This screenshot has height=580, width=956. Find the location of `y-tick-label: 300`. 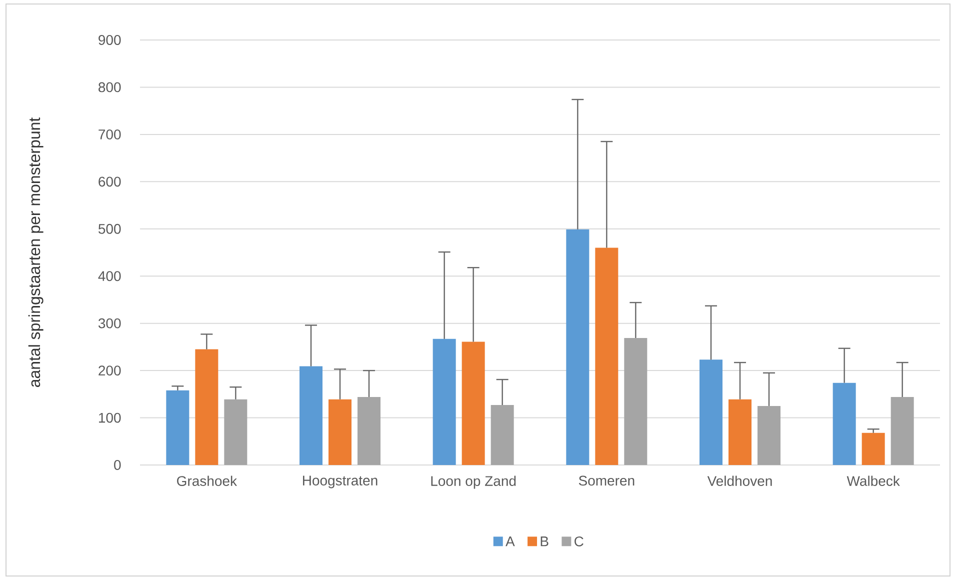

y-tick-label: 300 is located at coordinates (109, 323).